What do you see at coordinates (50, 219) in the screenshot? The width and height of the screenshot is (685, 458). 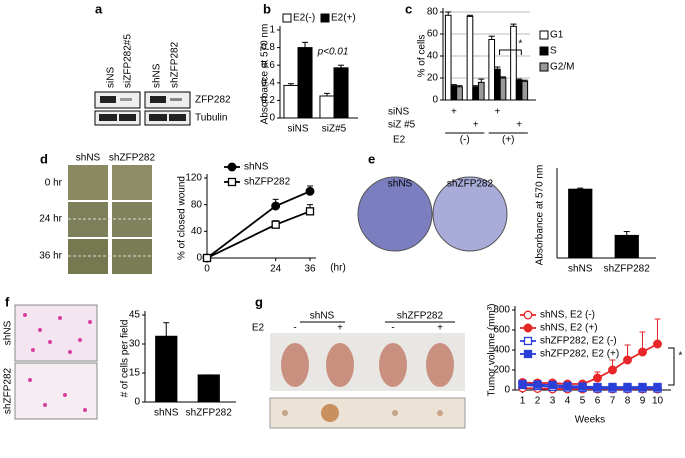 I see `image-label: 24 hr` at bounding box center [50, 219].